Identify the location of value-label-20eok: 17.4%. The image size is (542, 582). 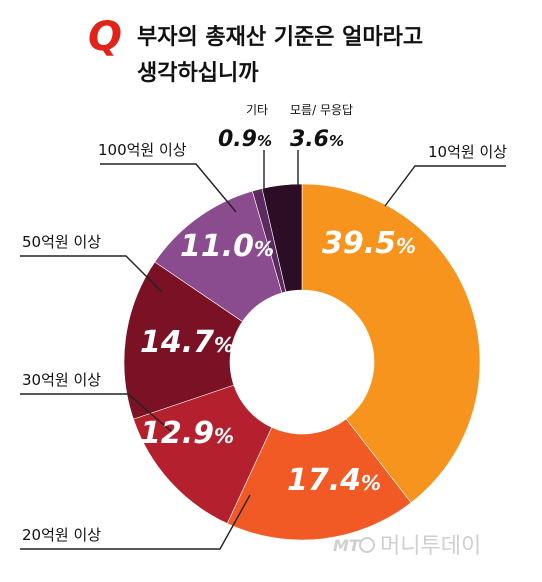
(334, 480).